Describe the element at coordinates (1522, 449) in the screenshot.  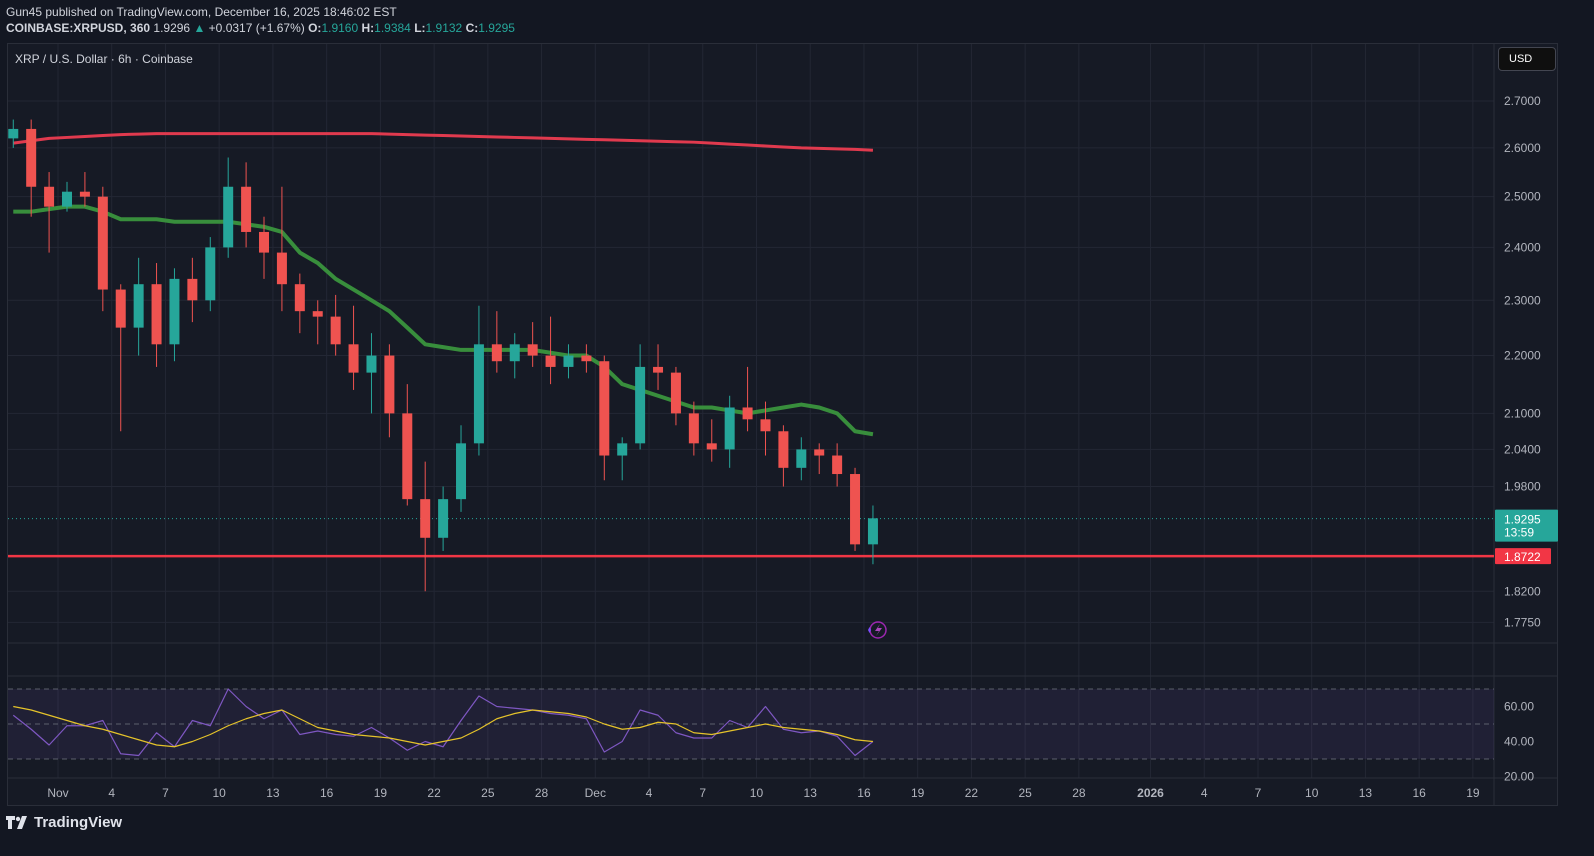
I see `price-axis-label: 2.0400` at that location.